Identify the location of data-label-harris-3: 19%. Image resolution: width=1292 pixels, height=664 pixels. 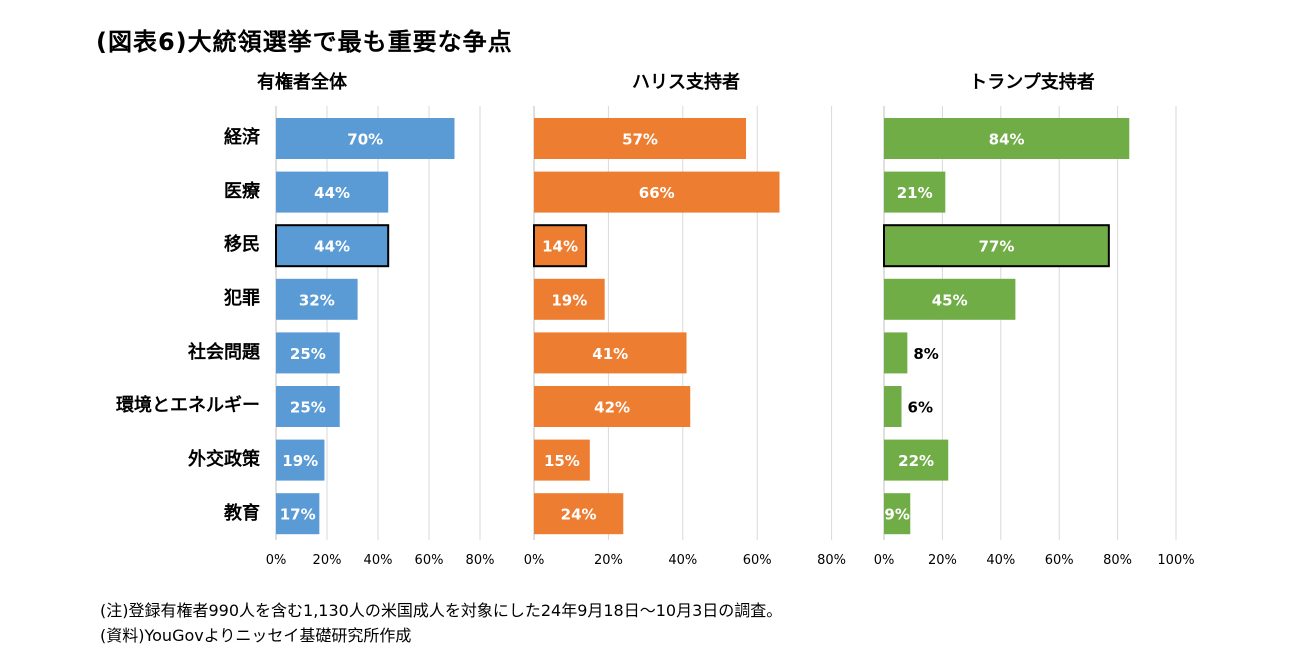
(569, 300).